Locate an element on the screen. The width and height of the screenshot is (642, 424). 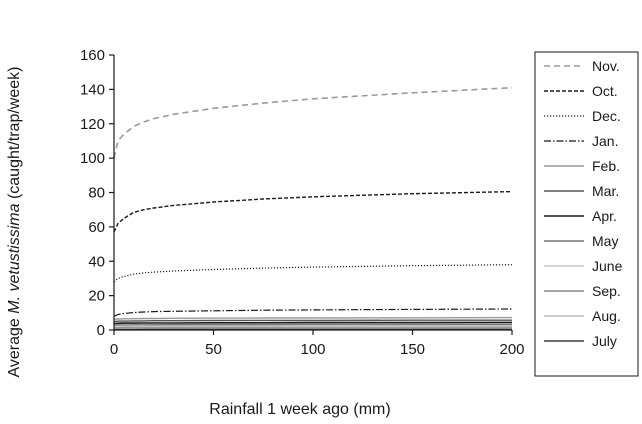
x-axis-ticks: 0 50 100 150 200 is located at coordinates (317, 344).